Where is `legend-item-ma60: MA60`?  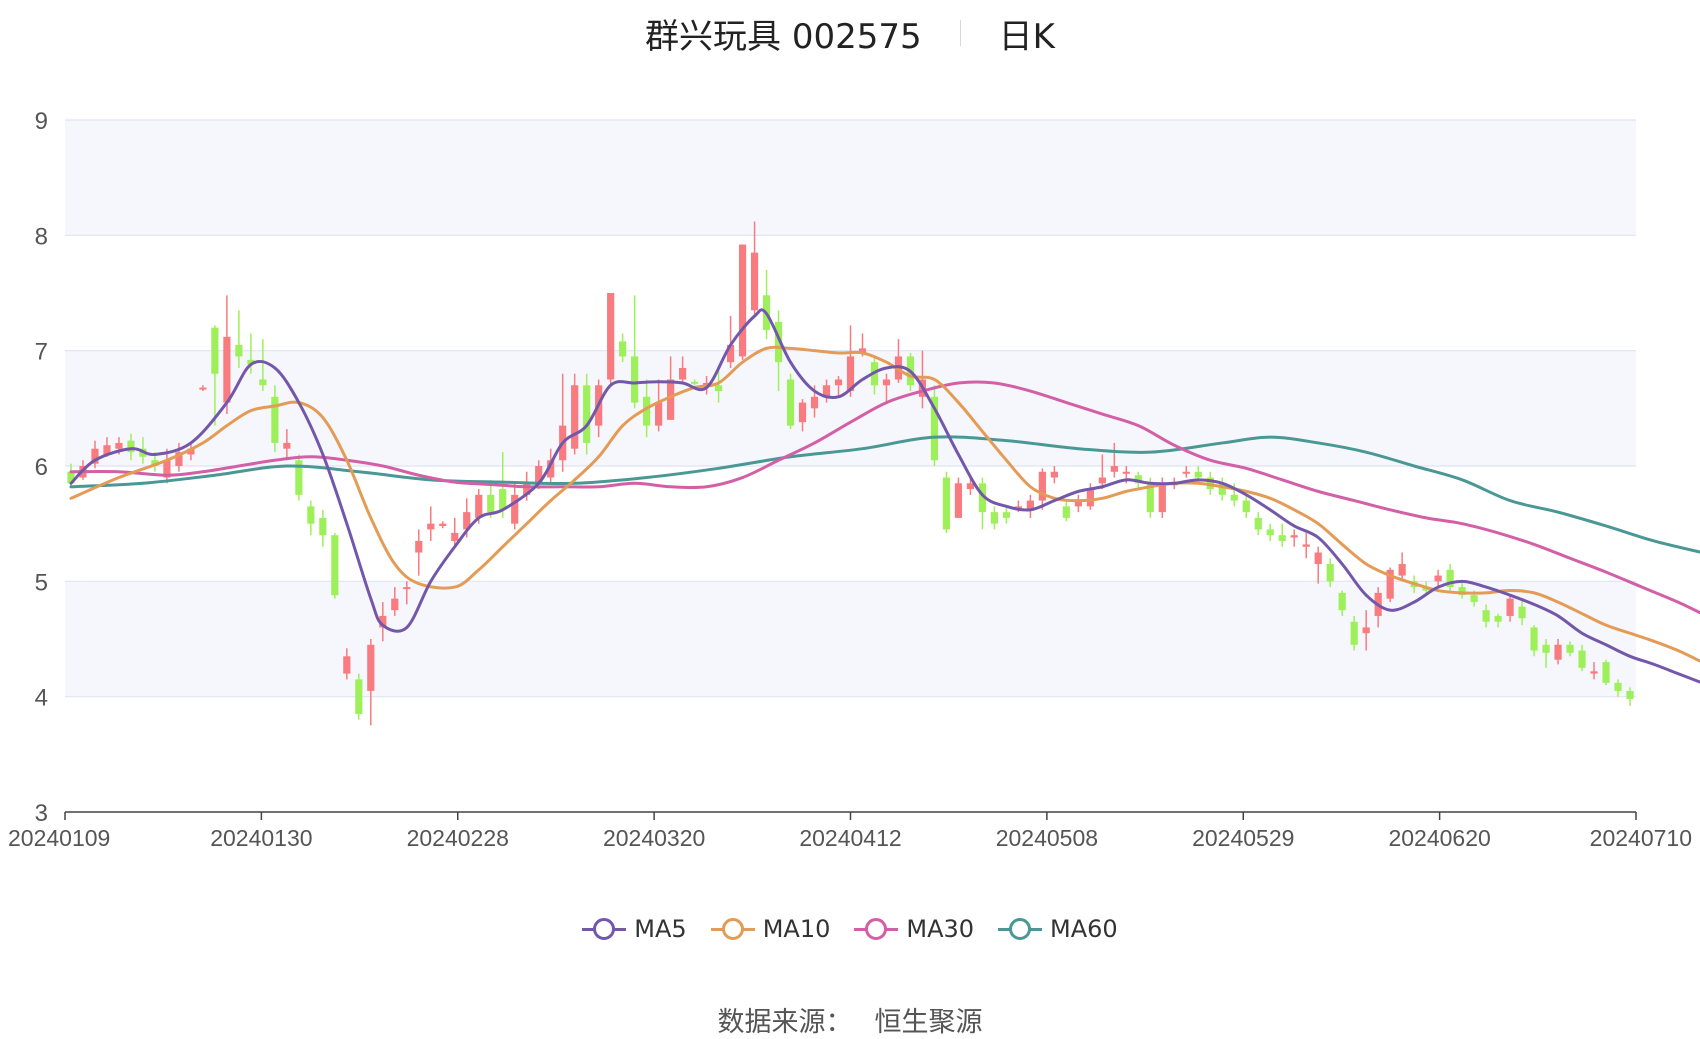
legend-item-ma60: MA60 is located at coordinates (1058, 929).